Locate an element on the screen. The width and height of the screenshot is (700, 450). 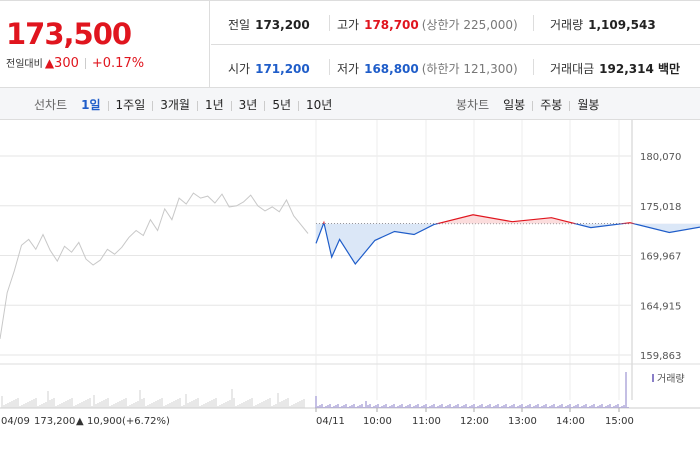
prev-close-label: 173,200 is located at coordinates (54, 421).